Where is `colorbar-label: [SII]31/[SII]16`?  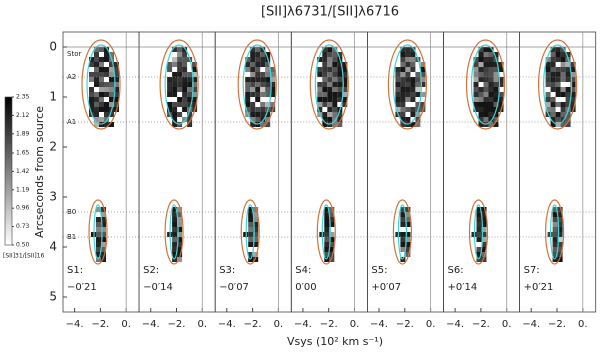 colorbar-label: [SII]31/[SII]16 is located at coordinates (24, 256).